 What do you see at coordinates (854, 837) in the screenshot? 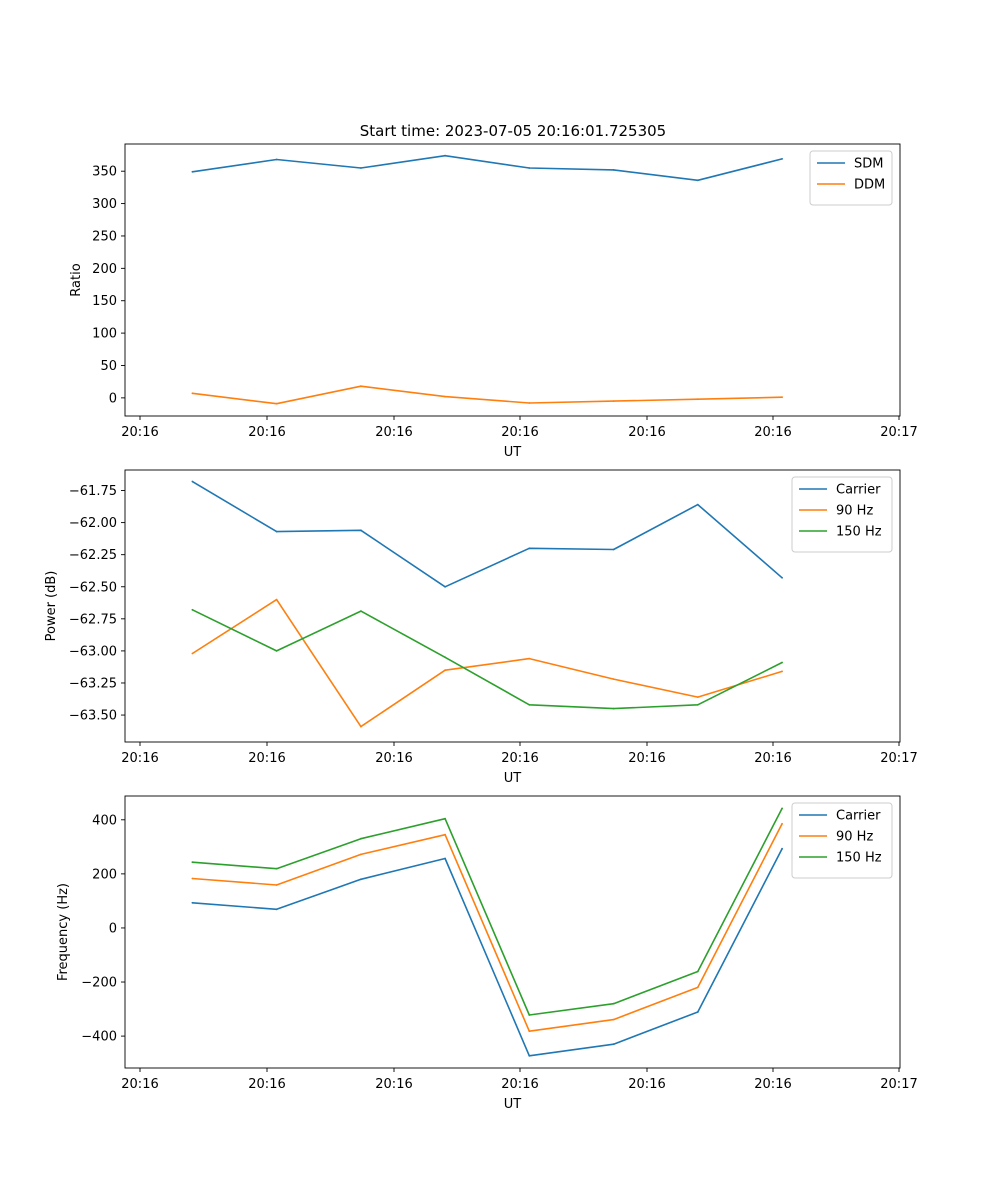
I see `legend-label-90-hz: 90 Hz` at bounding box center [854, 837].